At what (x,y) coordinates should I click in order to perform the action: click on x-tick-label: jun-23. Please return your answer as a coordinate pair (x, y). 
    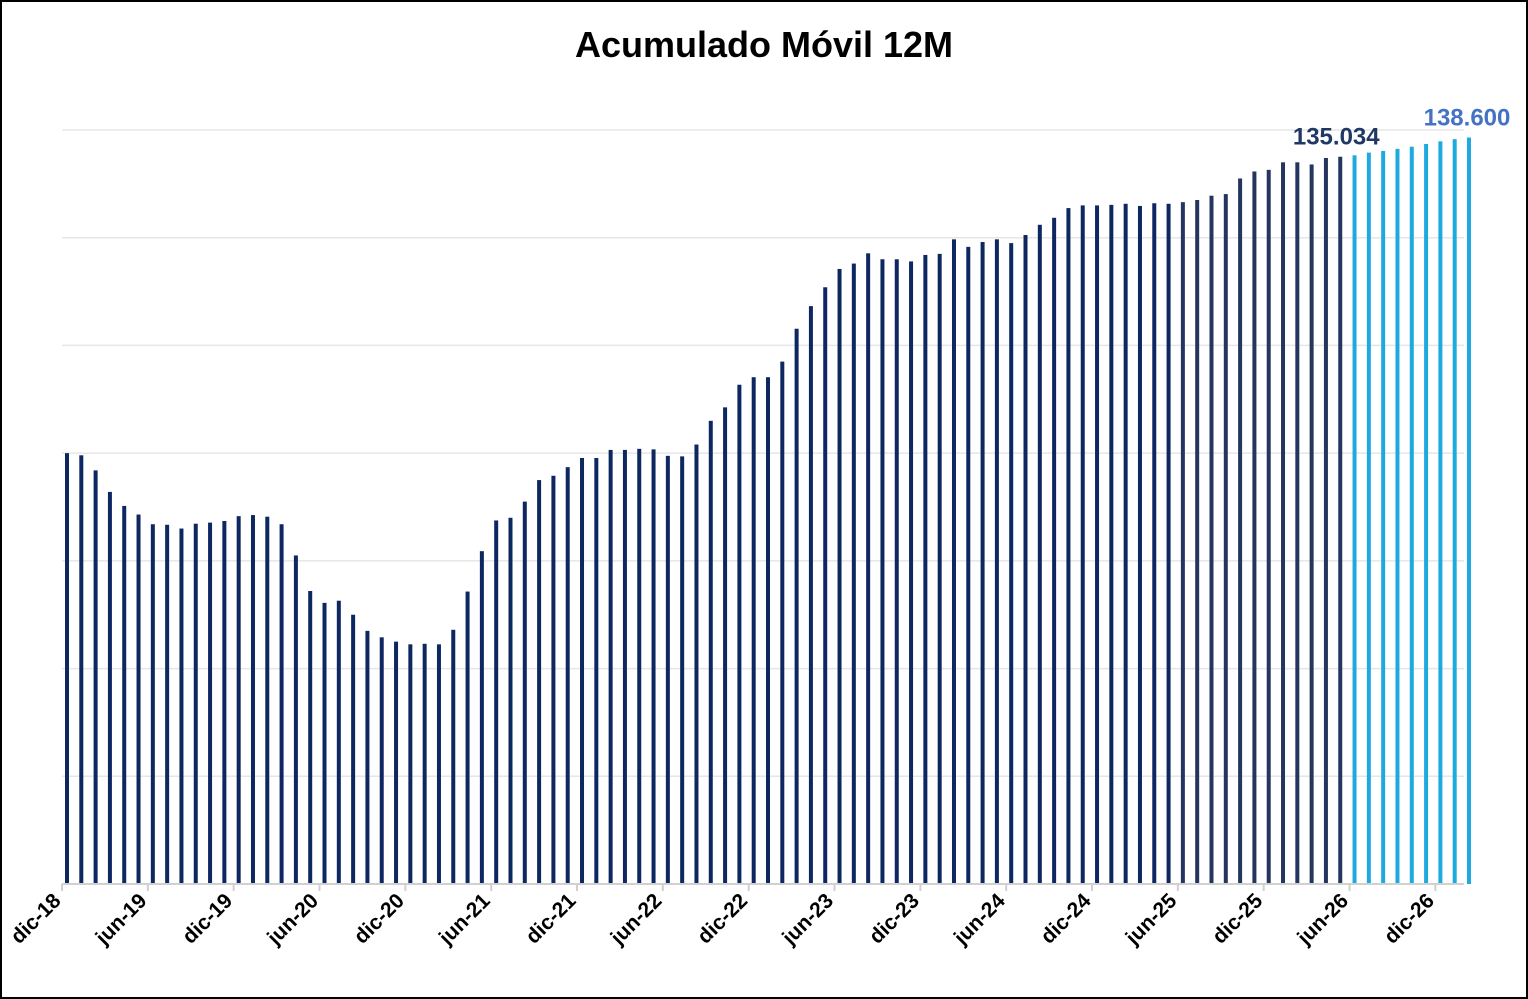
    Looking at the image, I should click on (807, 919).